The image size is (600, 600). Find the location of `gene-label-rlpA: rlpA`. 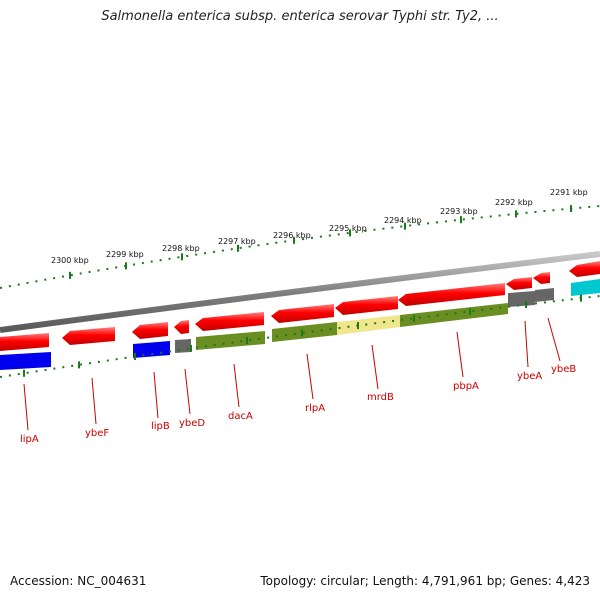

gene-label-rlpA: rlpA is located at coordinates (315, 408).